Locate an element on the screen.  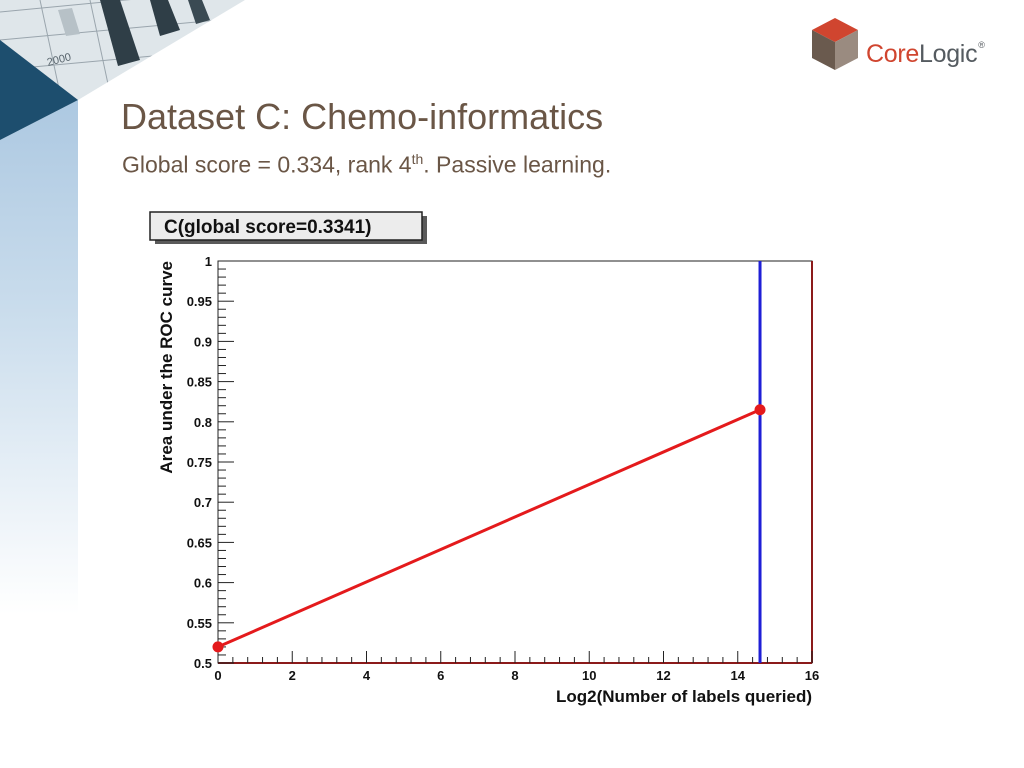
chart-title-box is located at coordinates (286, 226).